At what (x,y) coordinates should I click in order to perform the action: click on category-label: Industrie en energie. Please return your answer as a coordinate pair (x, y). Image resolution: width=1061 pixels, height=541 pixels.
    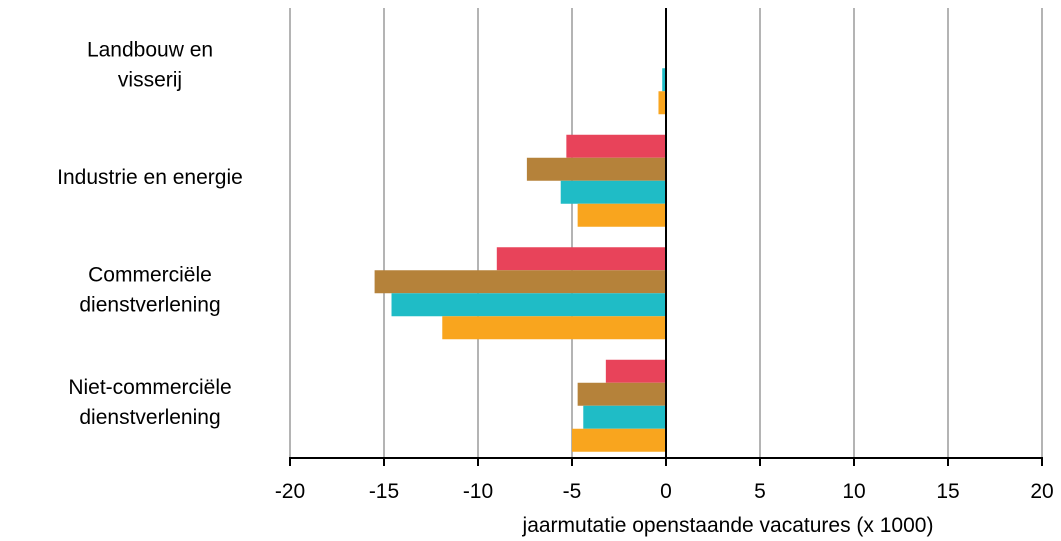
    Looking at the image, I should click on (150, 177).